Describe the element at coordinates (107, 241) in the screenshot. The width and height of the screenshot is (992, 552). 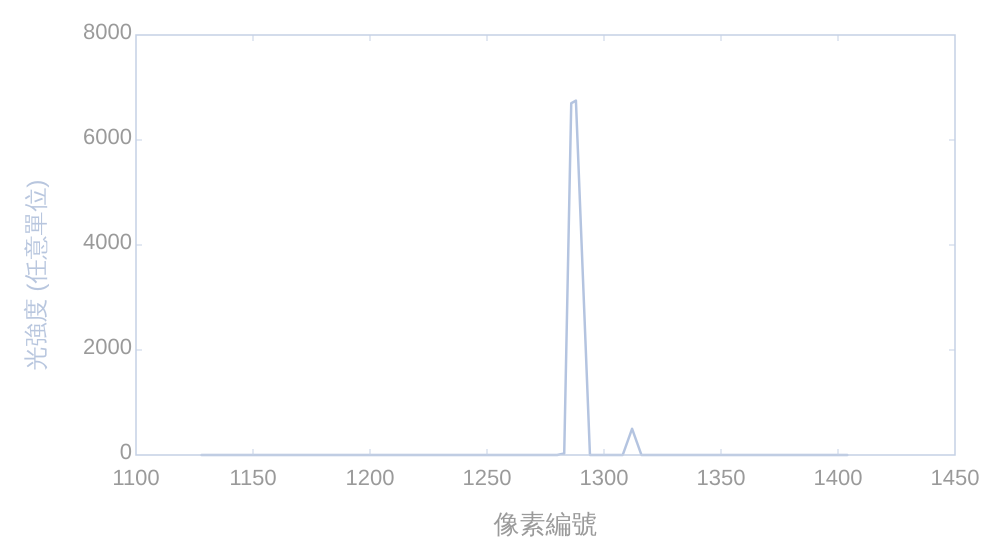
I see `y-tick-label: 4000` at that location.